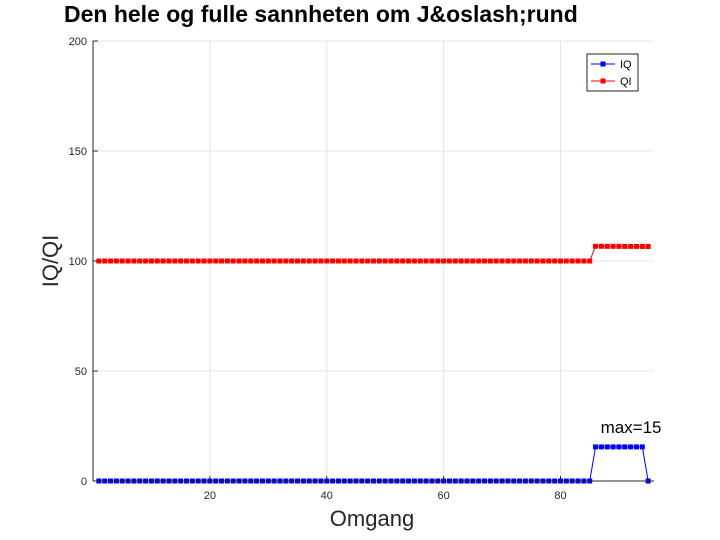 The height and width of the screenshot is (540, 720). What do you see at coordinates (560, 496) in the screenshot?
I see `x-tick-label: 80` at bounding box center [560, 496].